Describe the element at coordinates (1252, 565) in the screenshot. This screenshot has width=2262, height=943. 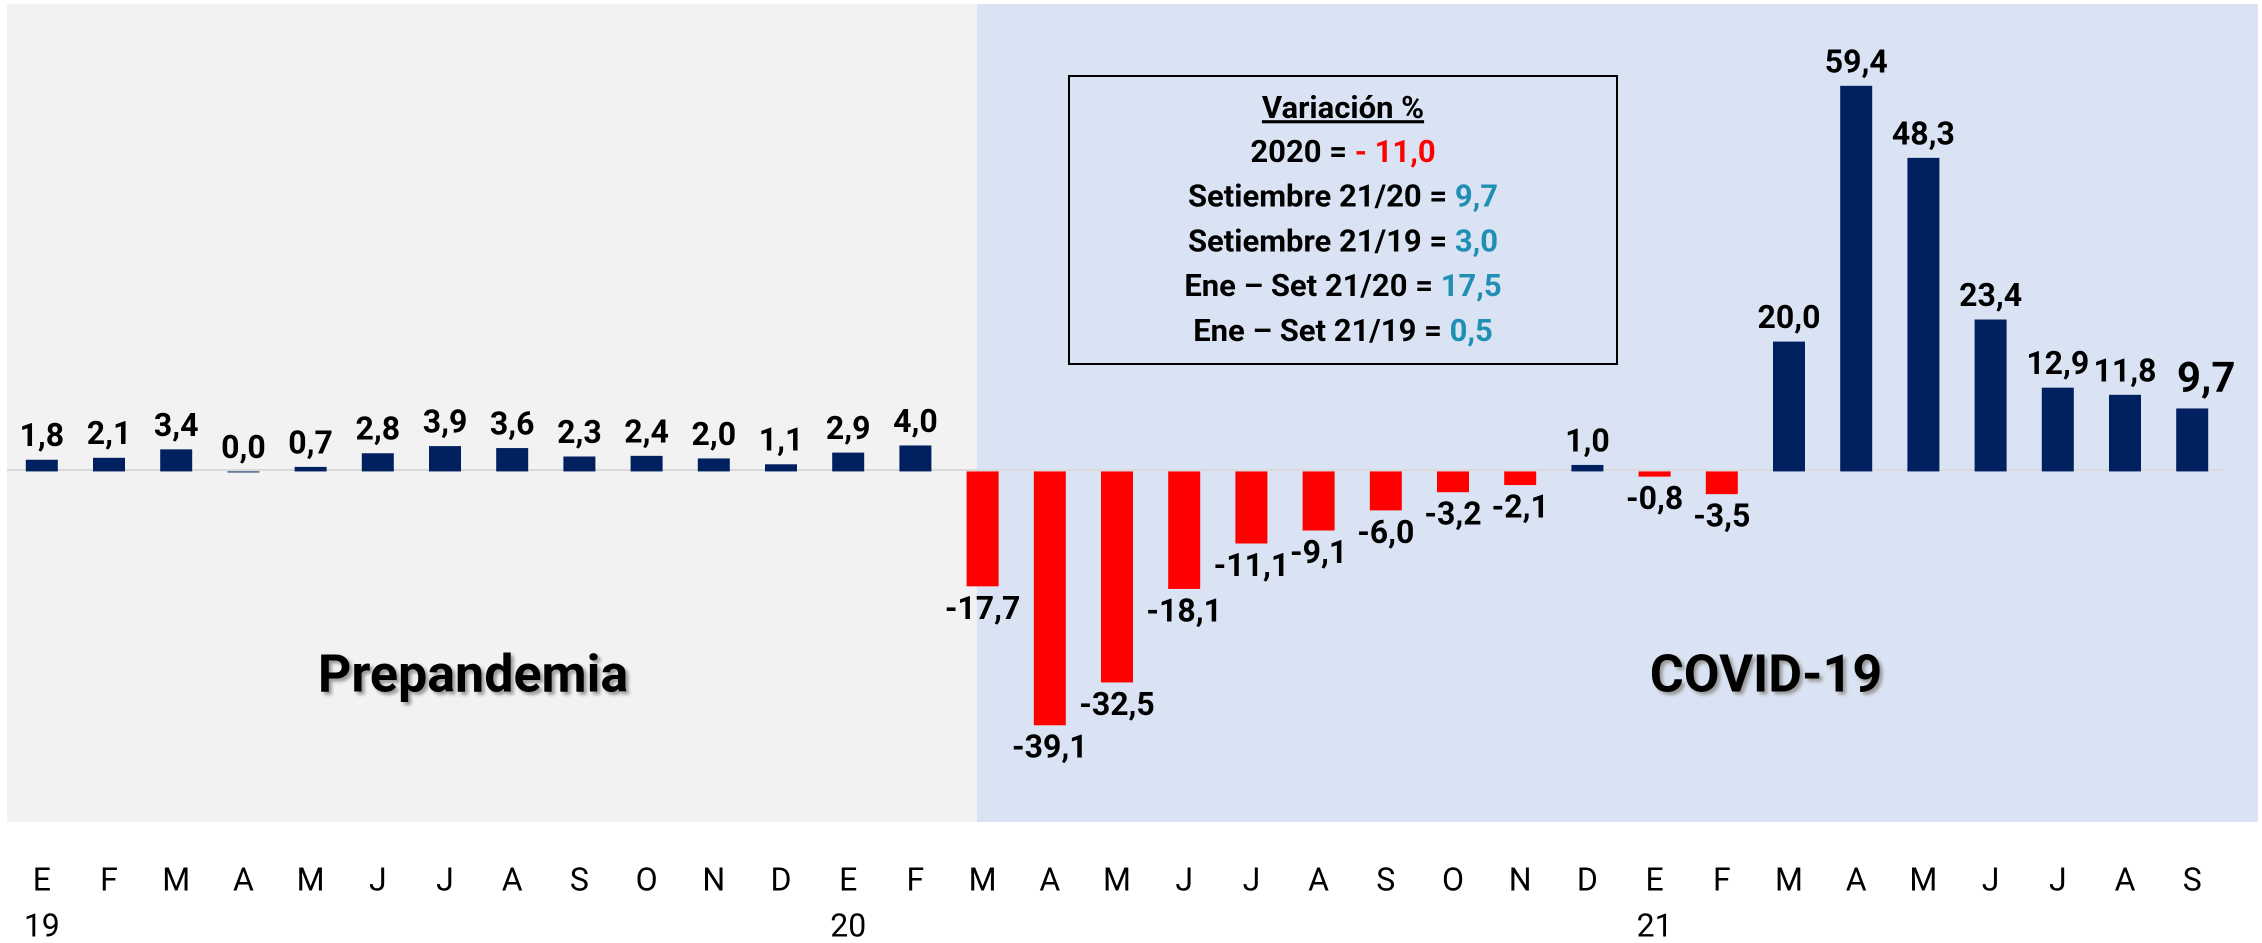
I see `value-label: -11,1` at that location.